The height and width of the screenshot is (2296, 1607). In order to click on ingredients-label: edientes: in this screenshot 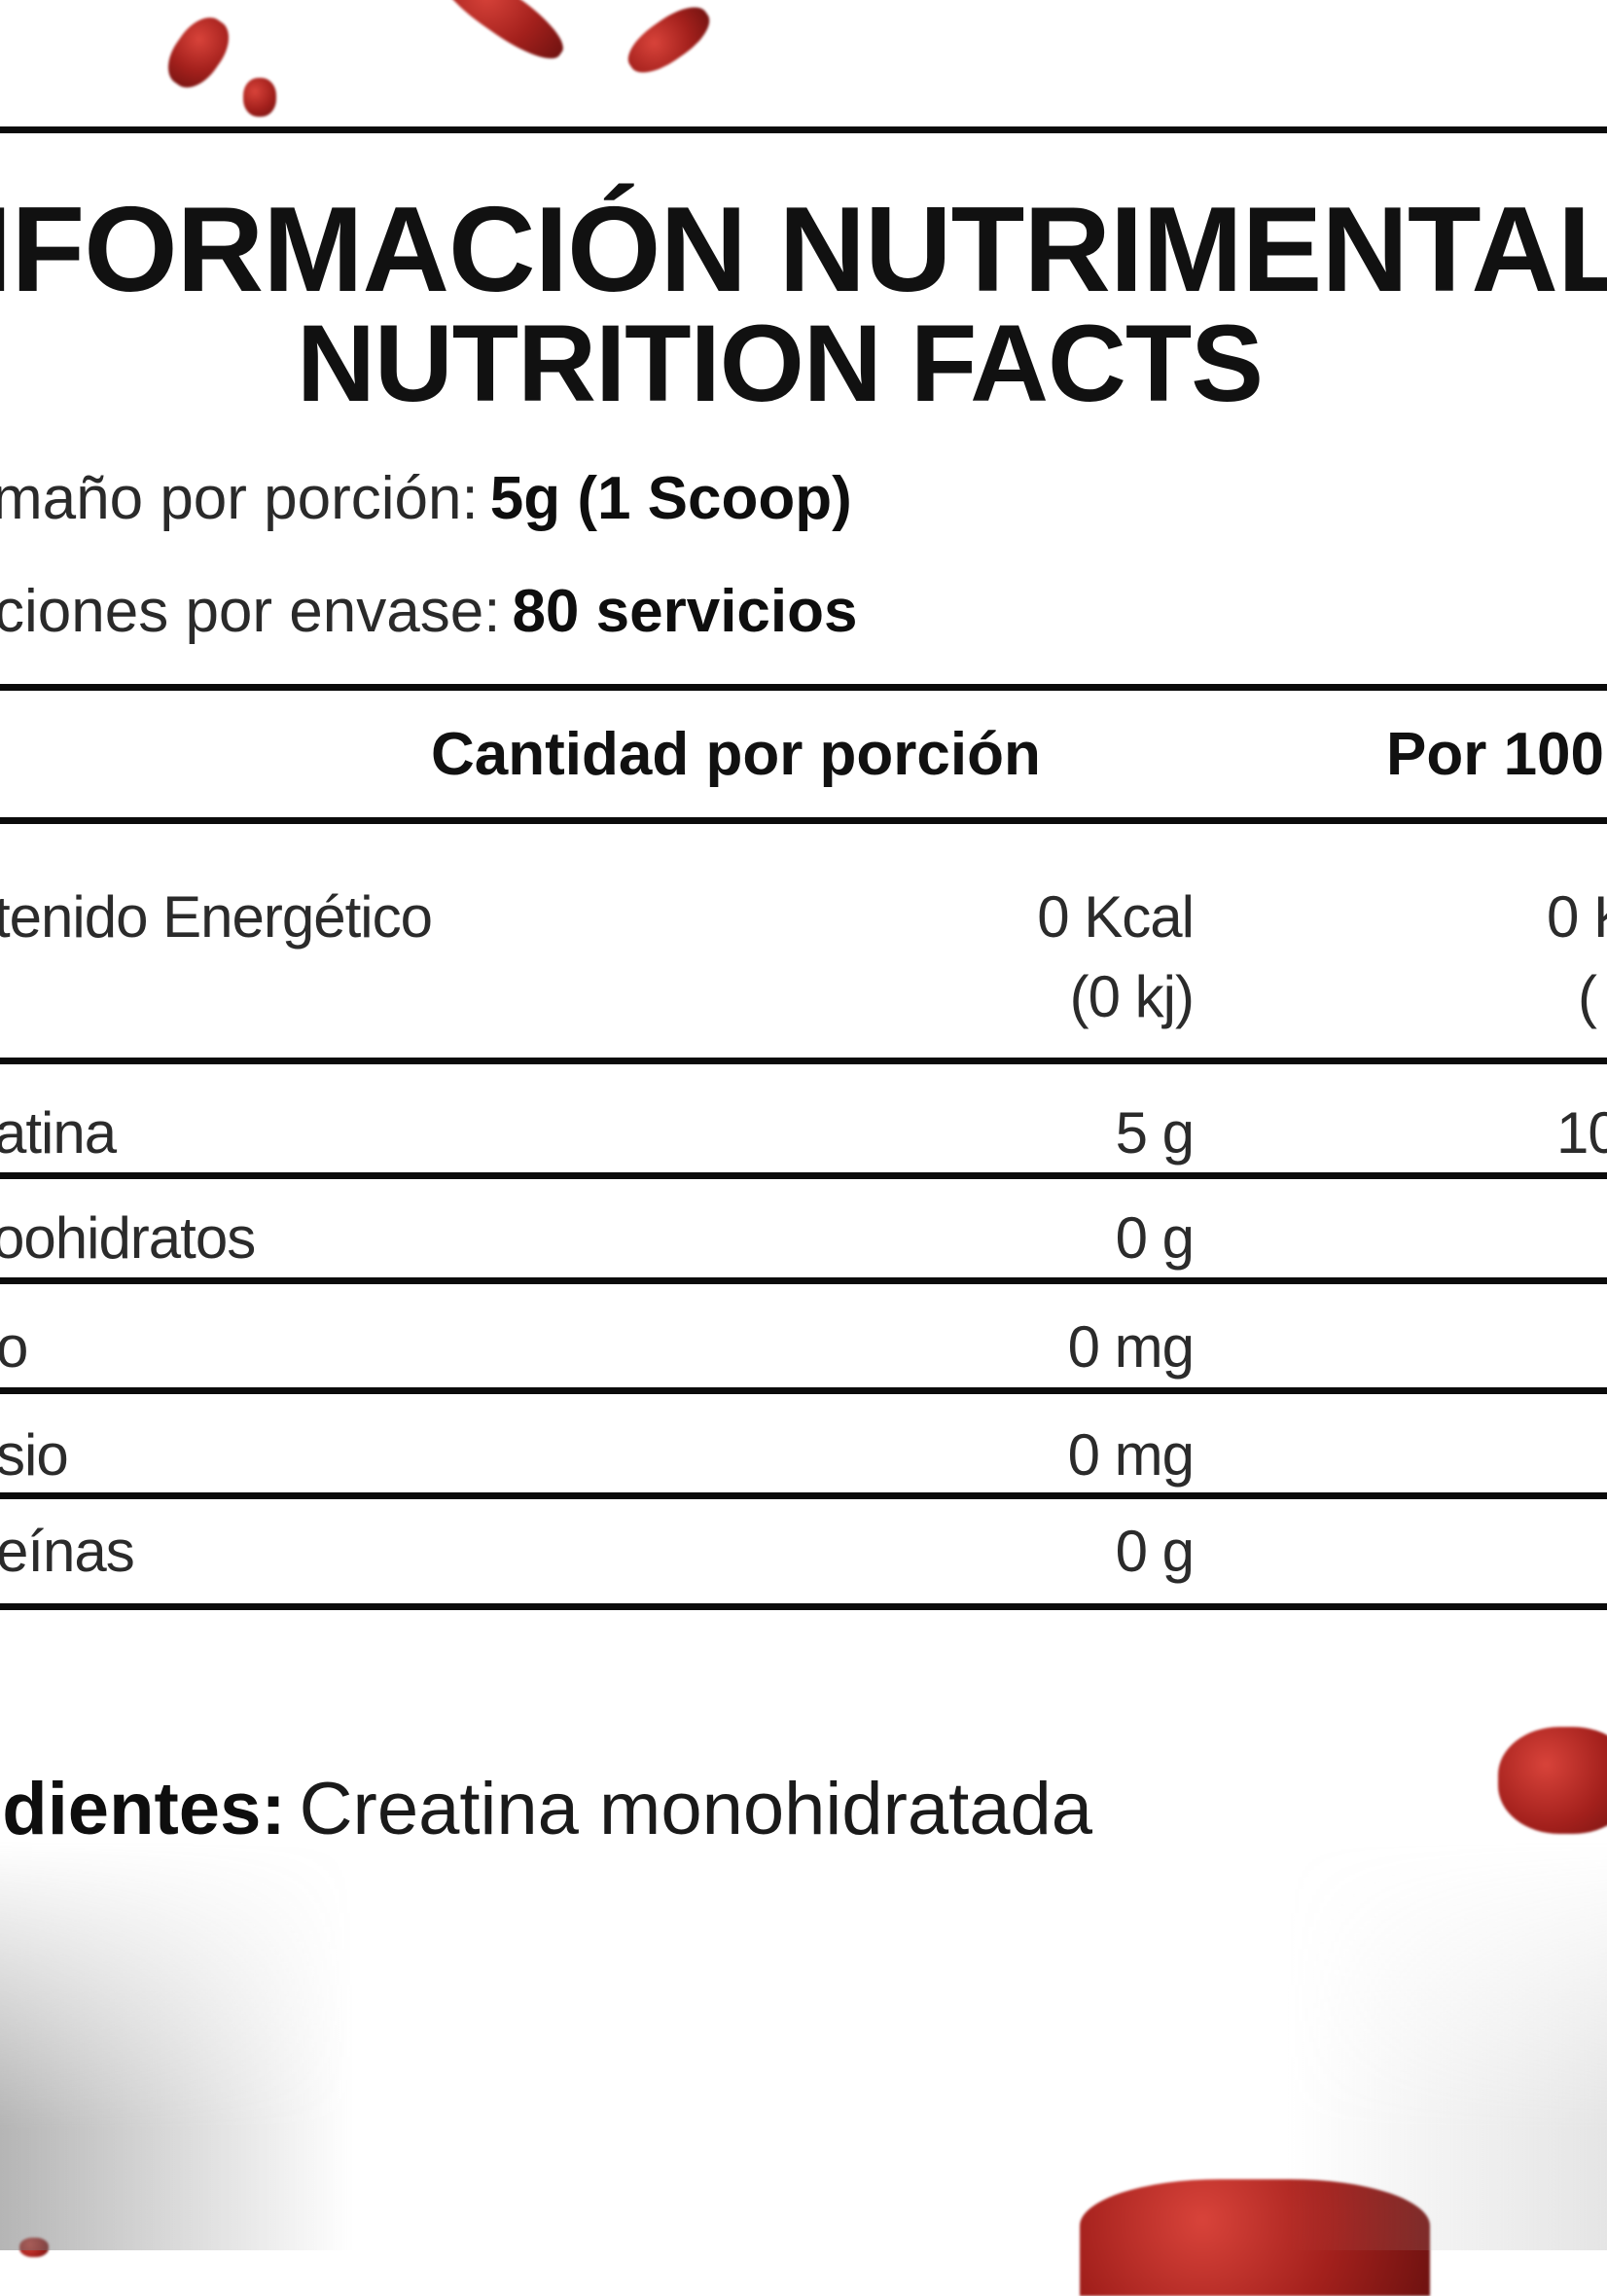, I will do `click(143, 1809)`.